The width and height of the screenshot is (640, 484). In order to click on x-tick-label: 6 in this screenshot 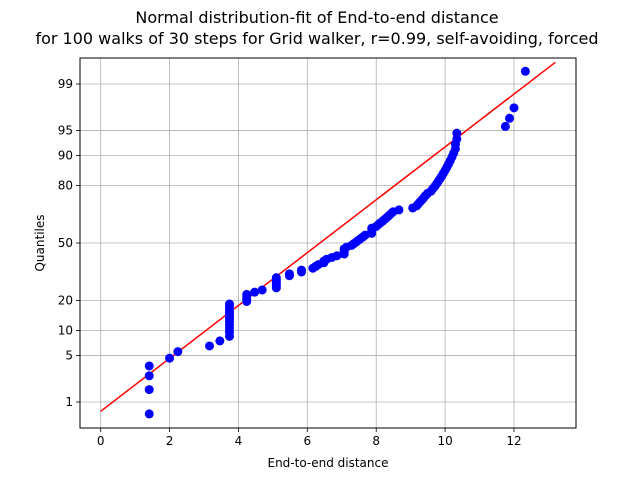, I will do `click(308, 441)`.